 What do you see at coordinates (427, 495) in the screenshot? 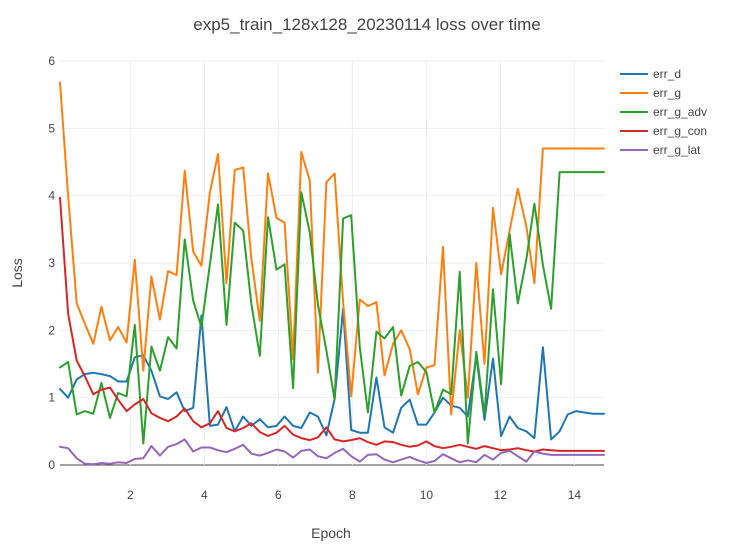
I see `x-tick-label: 10` at bounding box center [427, 495].